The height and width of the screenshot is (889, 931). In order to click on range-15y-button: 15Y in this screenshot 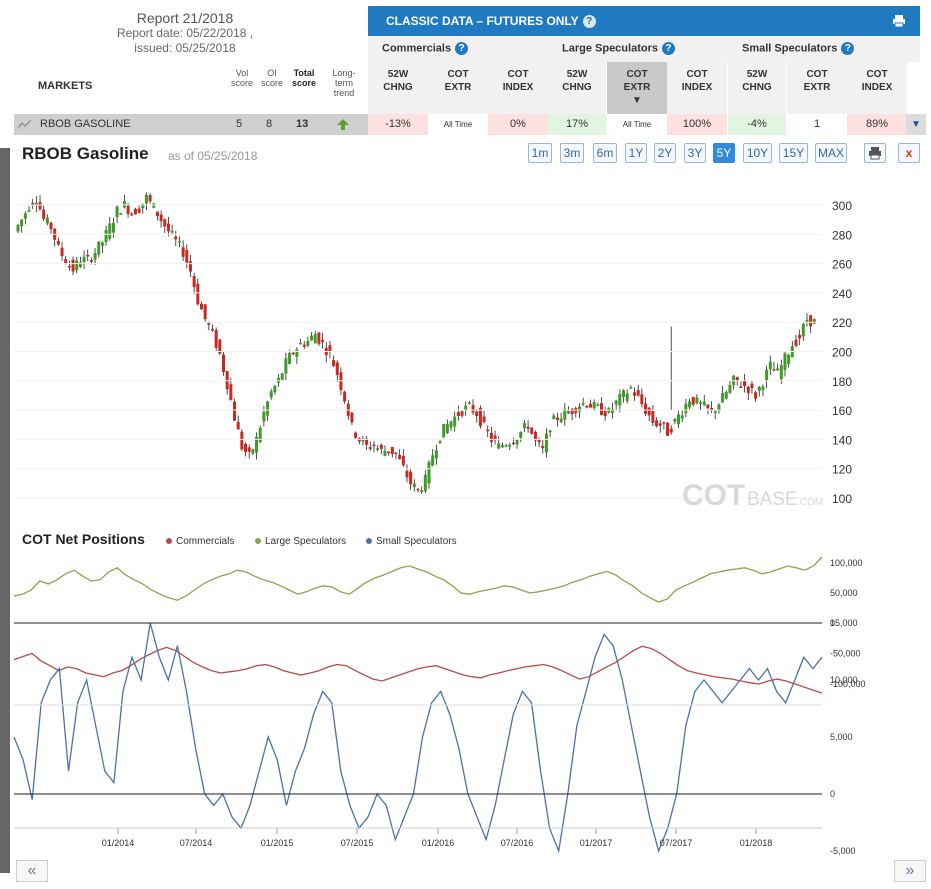, I will do `click(793, 153)`.